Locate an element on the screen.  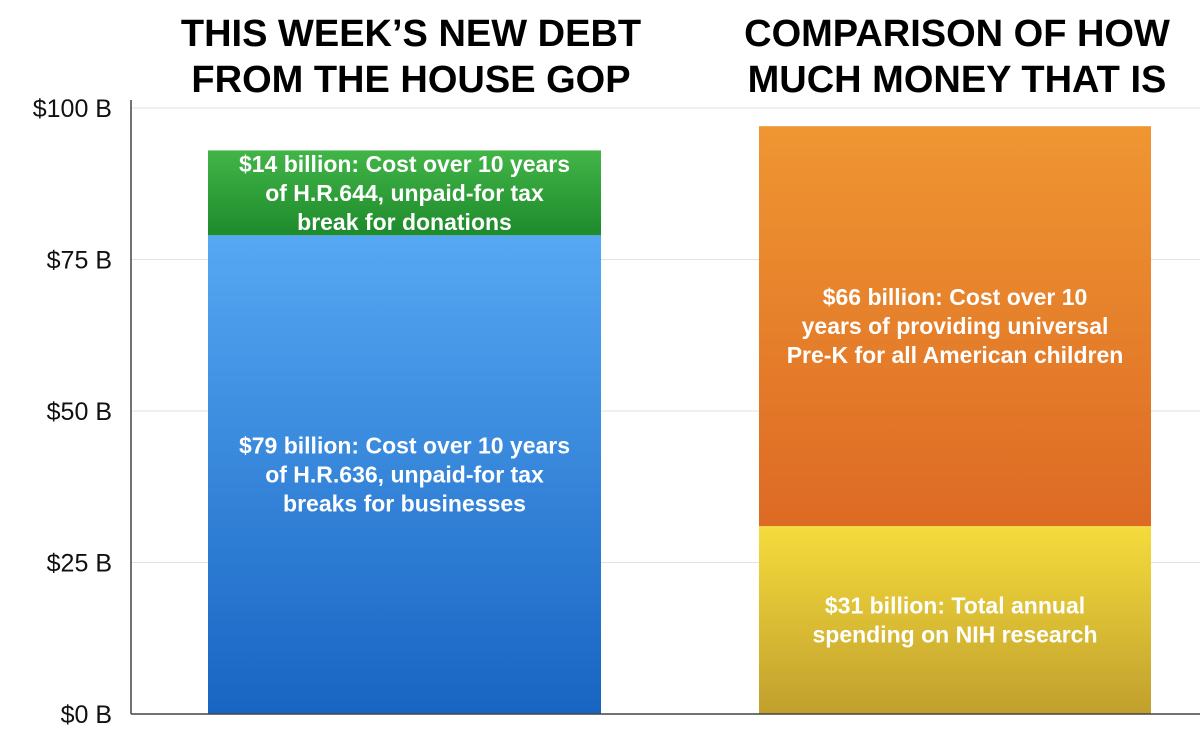
bar-segment-label: years of providing universal is located at coordinates (955, 326).